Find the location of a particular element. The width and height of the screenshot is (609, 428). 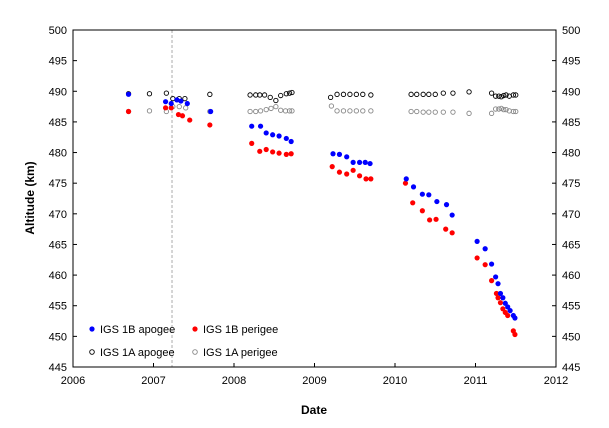

y-tick-label-right: 455 is located at coordinates (571, 307).